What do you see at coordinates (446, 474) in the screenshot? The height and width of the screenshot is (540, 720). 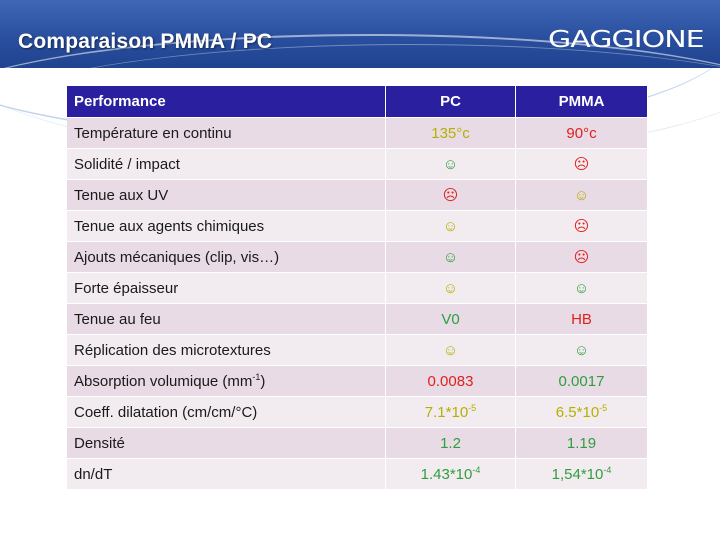 I see `pc-value-base: 1.43*10` at bounding box center [446, 474].